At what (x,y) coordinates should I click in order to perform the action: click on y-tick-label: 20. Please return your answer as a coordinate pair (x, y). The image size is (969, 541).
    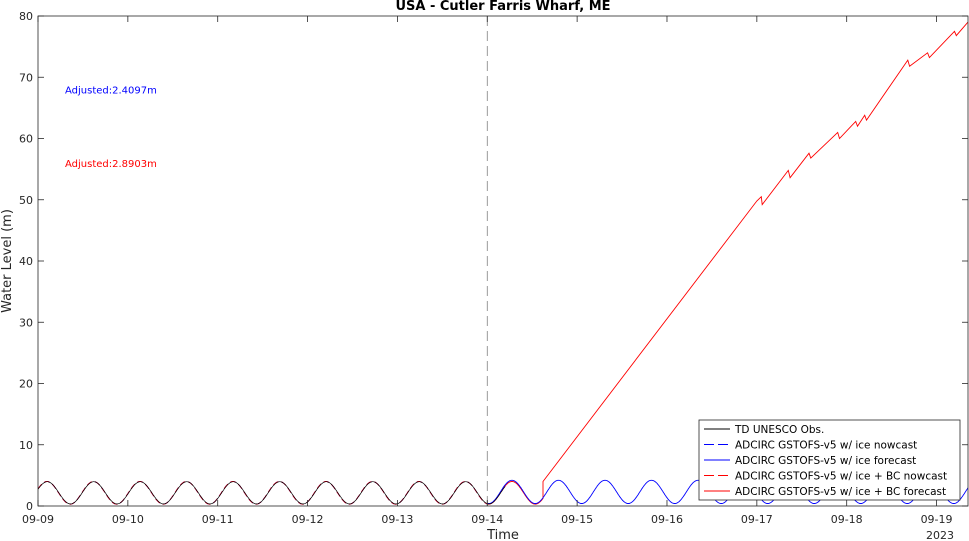
    Looking at the image, I should click on (26, 384).